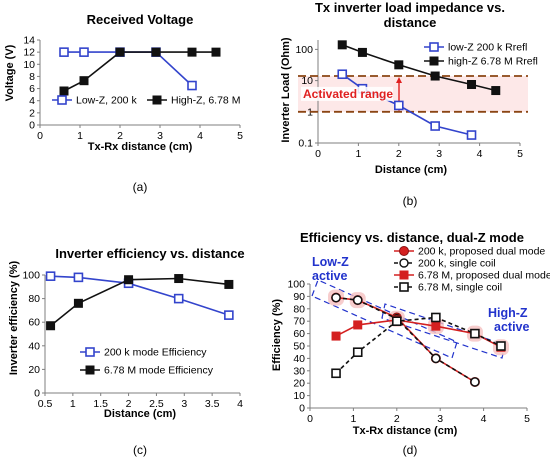  What do you see at coordinates (299, 297) in the screenshot?
I see `y-tick-label: 90` at bounding box center [299, 297].